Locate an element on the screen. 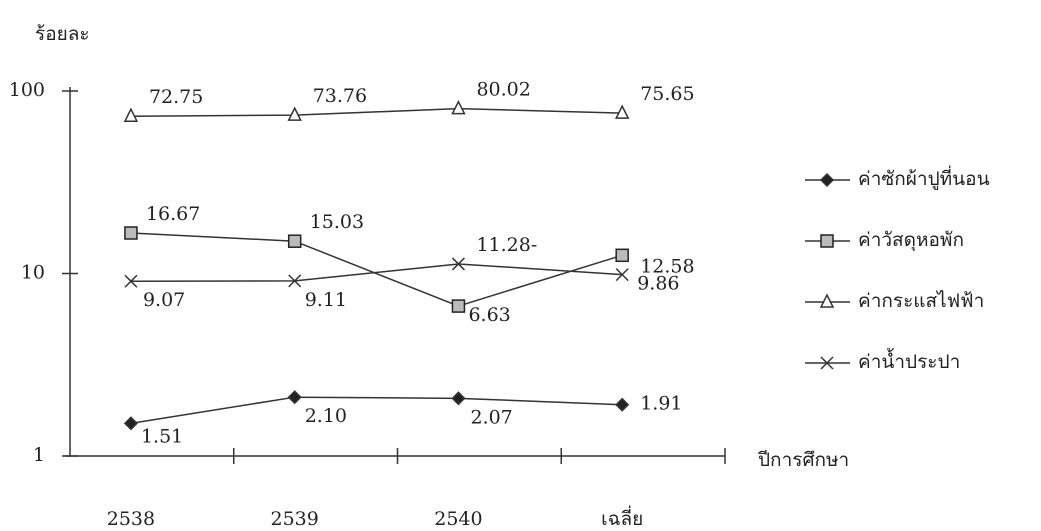 This screenshot has height=531, width=1041. y-tick-label: 100 is located at coordinates (27, 90).